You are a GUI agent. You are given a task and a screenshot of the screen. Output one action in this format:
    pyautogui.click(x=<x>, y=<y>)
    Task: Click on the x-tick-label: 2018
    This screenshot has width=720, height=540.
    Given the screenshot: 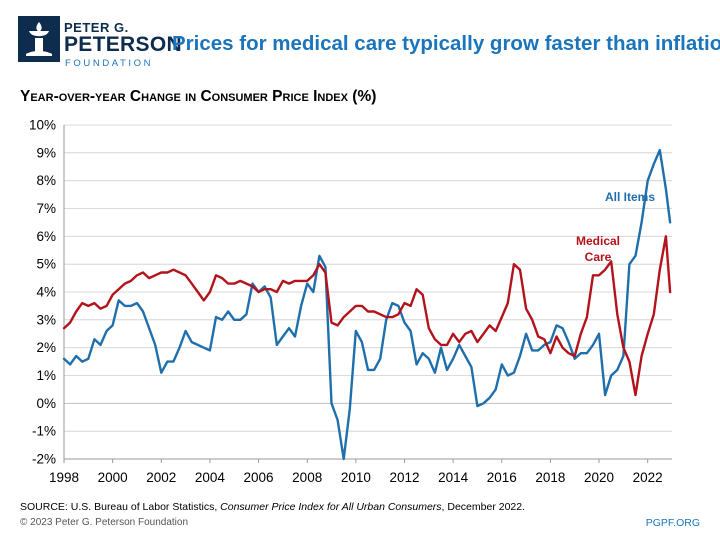 What is the action you would take?
    pyautogui.click(x=550, y=477)
    